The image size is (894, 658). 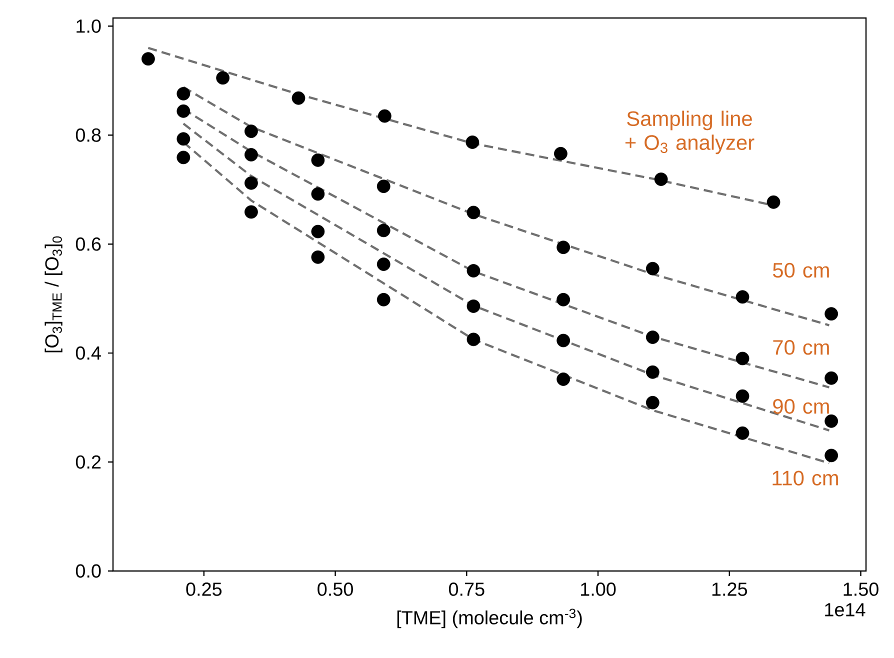 What do you see at coordinates (845, 609) in the screenshot?
I see `text: 1e14` at bounding box center [845, 609].